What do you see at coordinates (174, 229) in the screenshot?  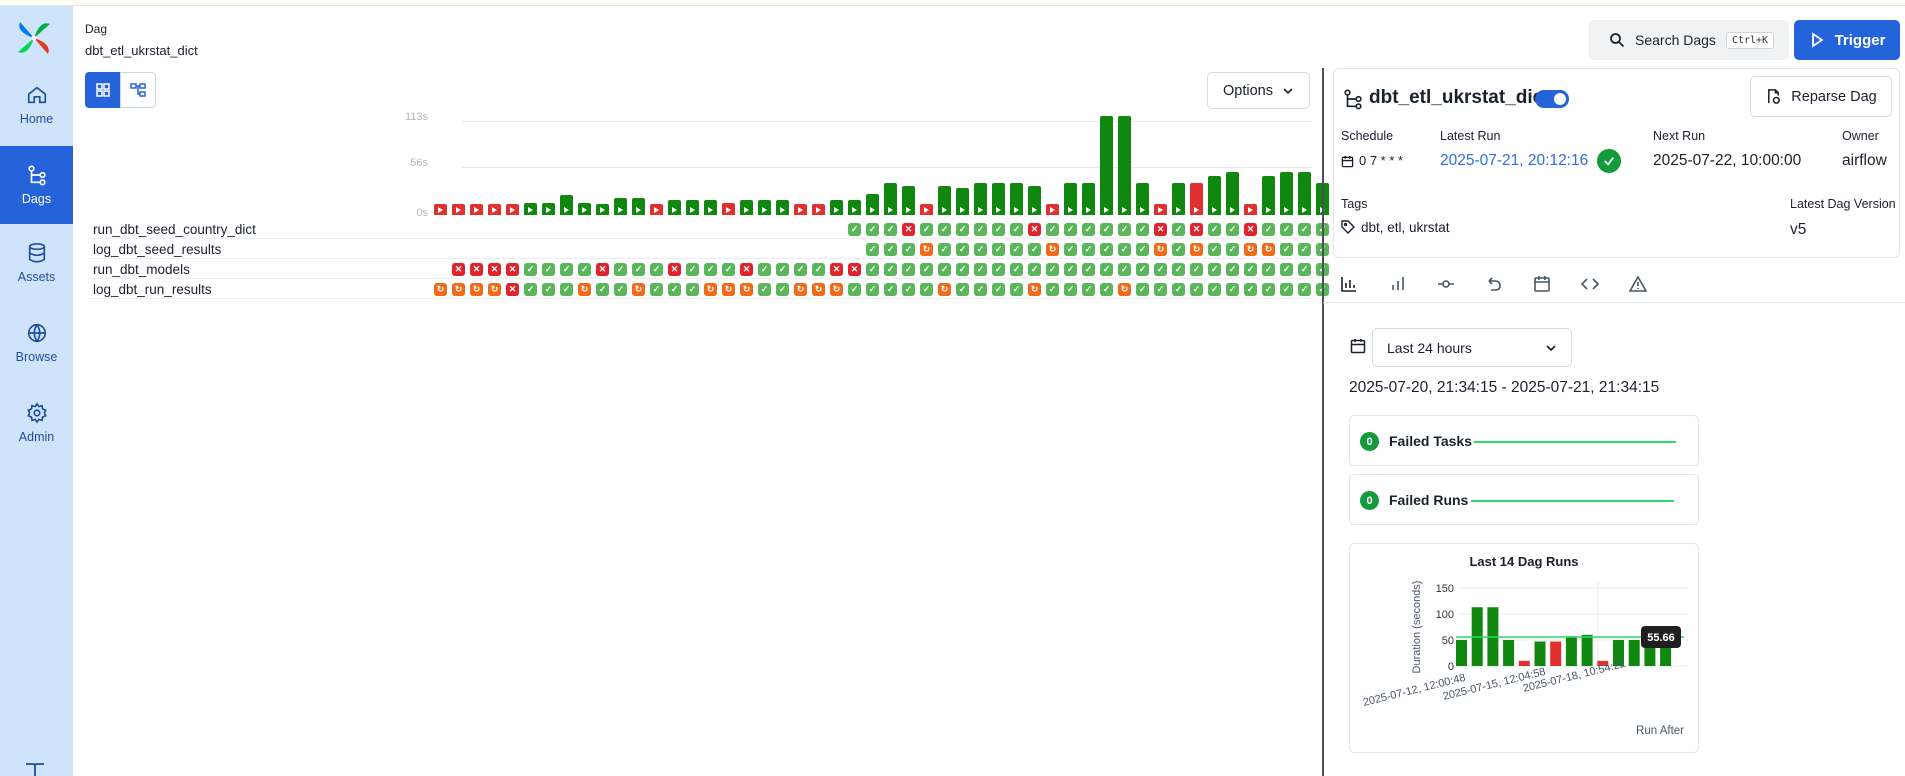 I see `task-name: run_dbt_seed_country_dict` at bounding box center [174, 229].